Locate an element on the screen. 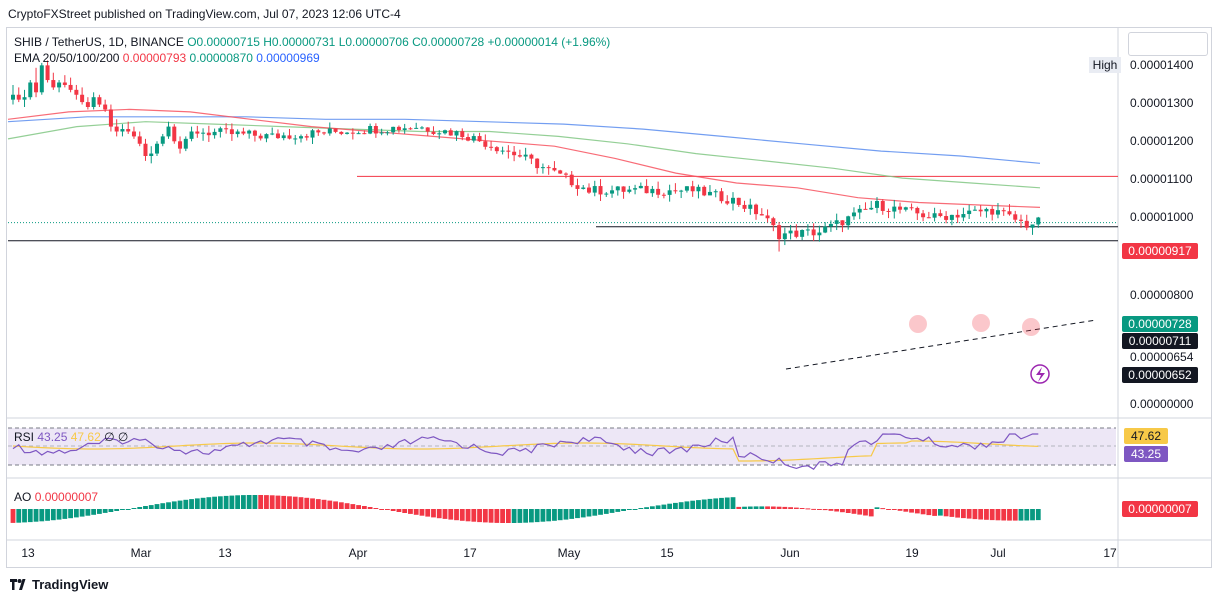 Image resolution: width=1219 pixels, height=603 pixels. last-price-tag: 0.00000728 is located at coordinates (1160, 324).